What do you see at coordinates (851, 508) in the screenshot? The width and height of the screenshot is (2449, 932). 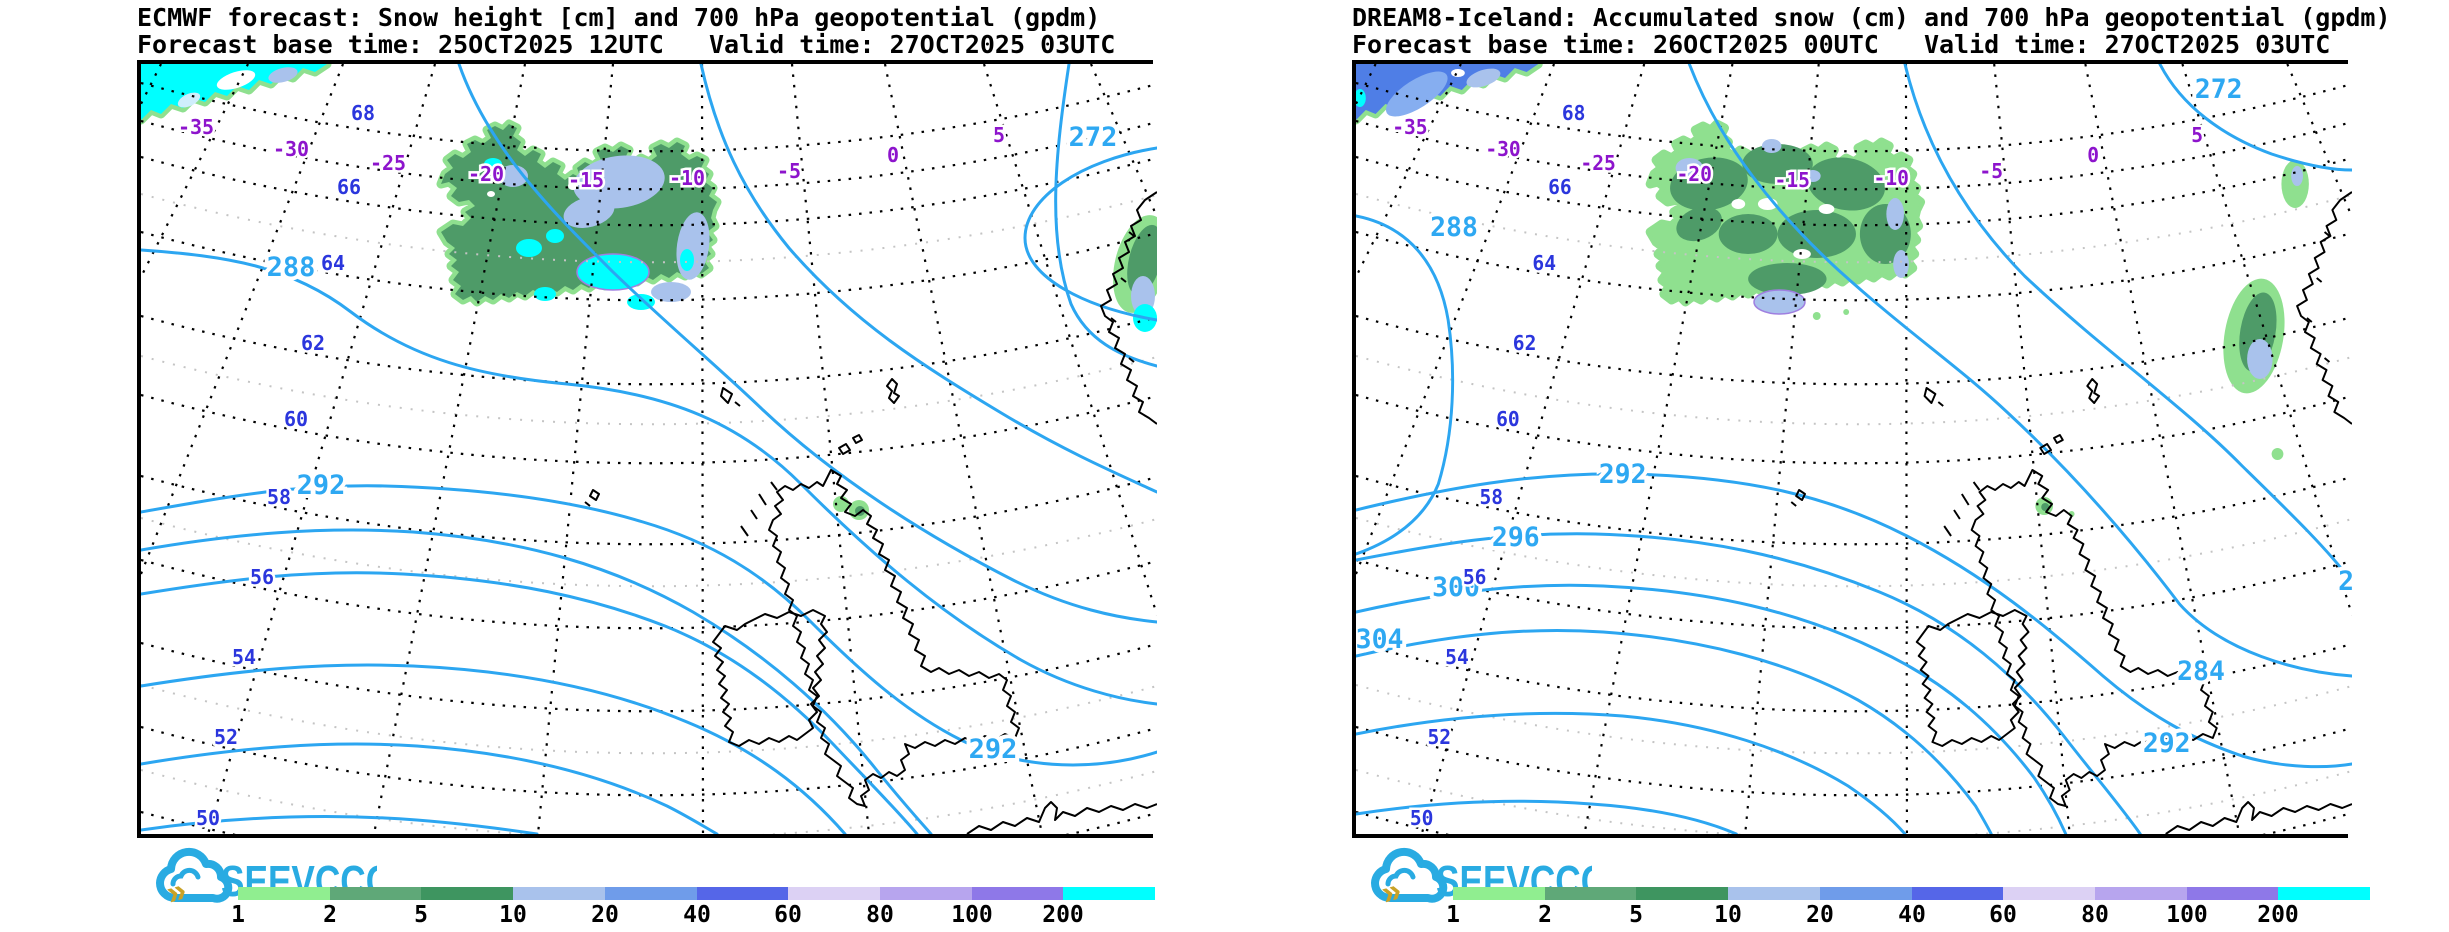 I see `scotland-snow` at bounding box center [851, 508].